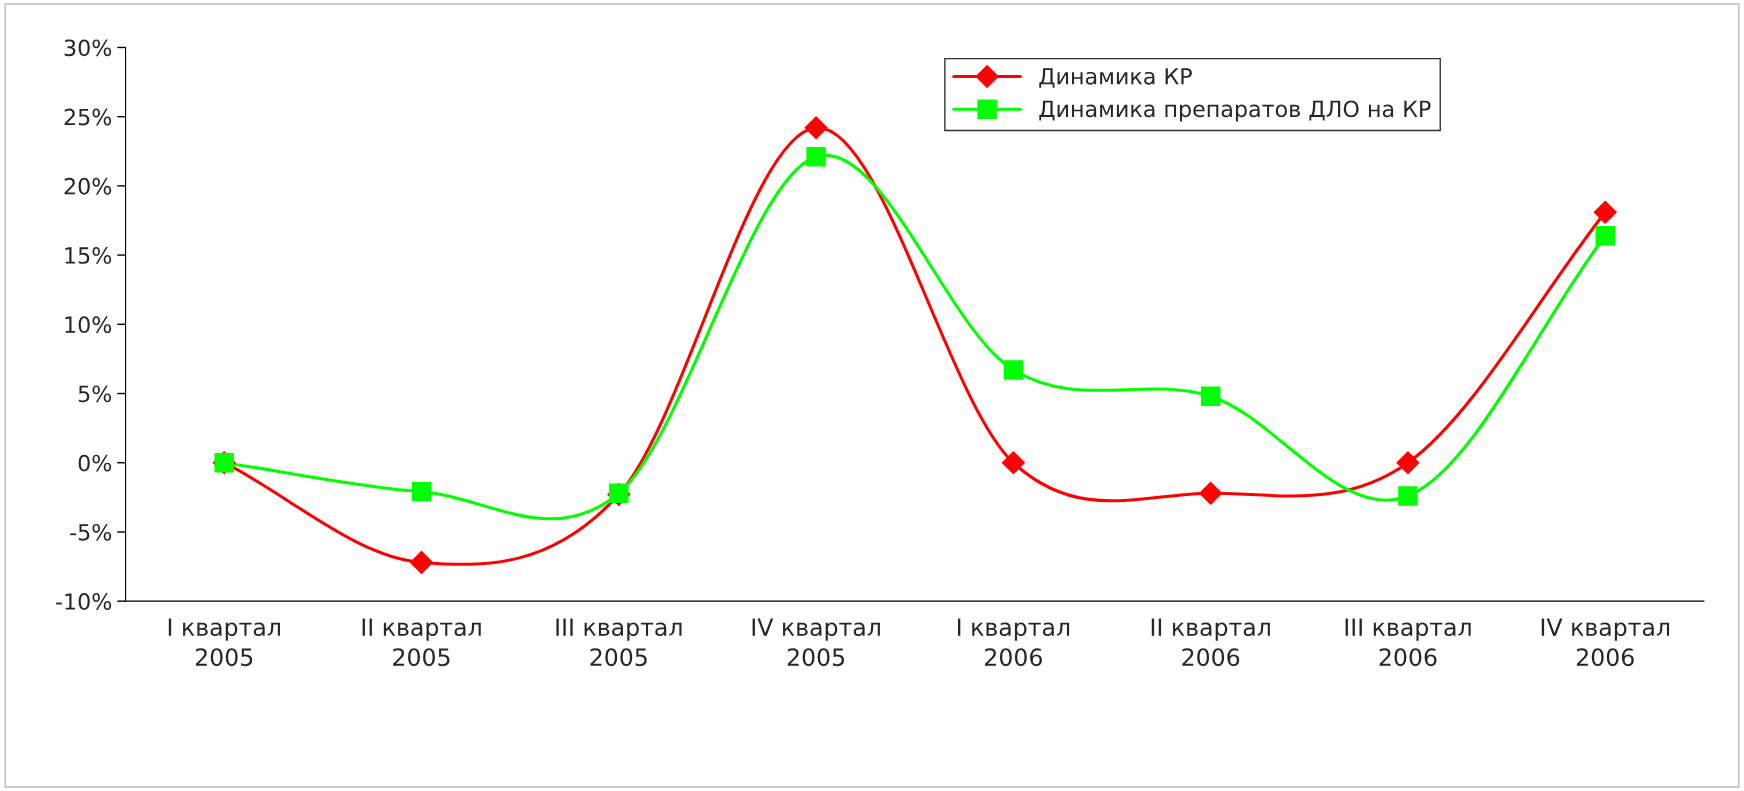 This screenshot has width=1744, height=791. What do you see at coordinates (1013, 642) in the screenshot?
I see `x-tick-label: I квартал 2006` at bounding box center [1013, 642].